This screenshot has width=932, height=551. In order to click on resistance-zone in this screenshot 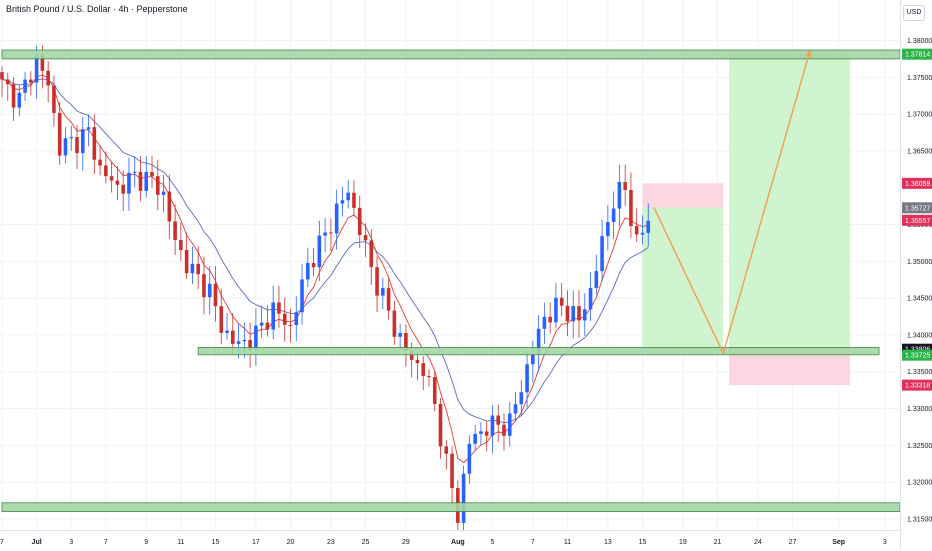, I will do `click(450, 54)`.